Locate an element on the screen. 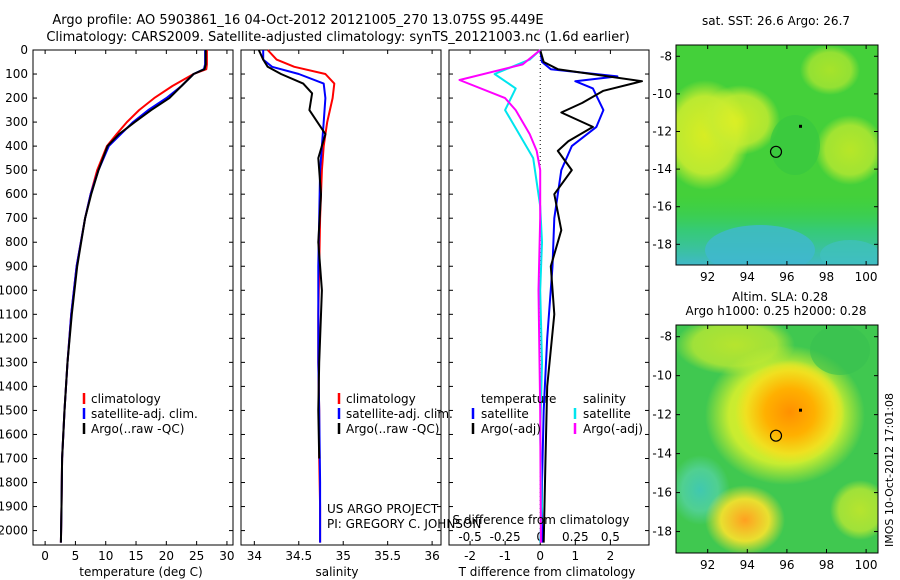 This screenshot has height=580, width=900. ytick-label: 1900 is located at coordinates (14, 507).